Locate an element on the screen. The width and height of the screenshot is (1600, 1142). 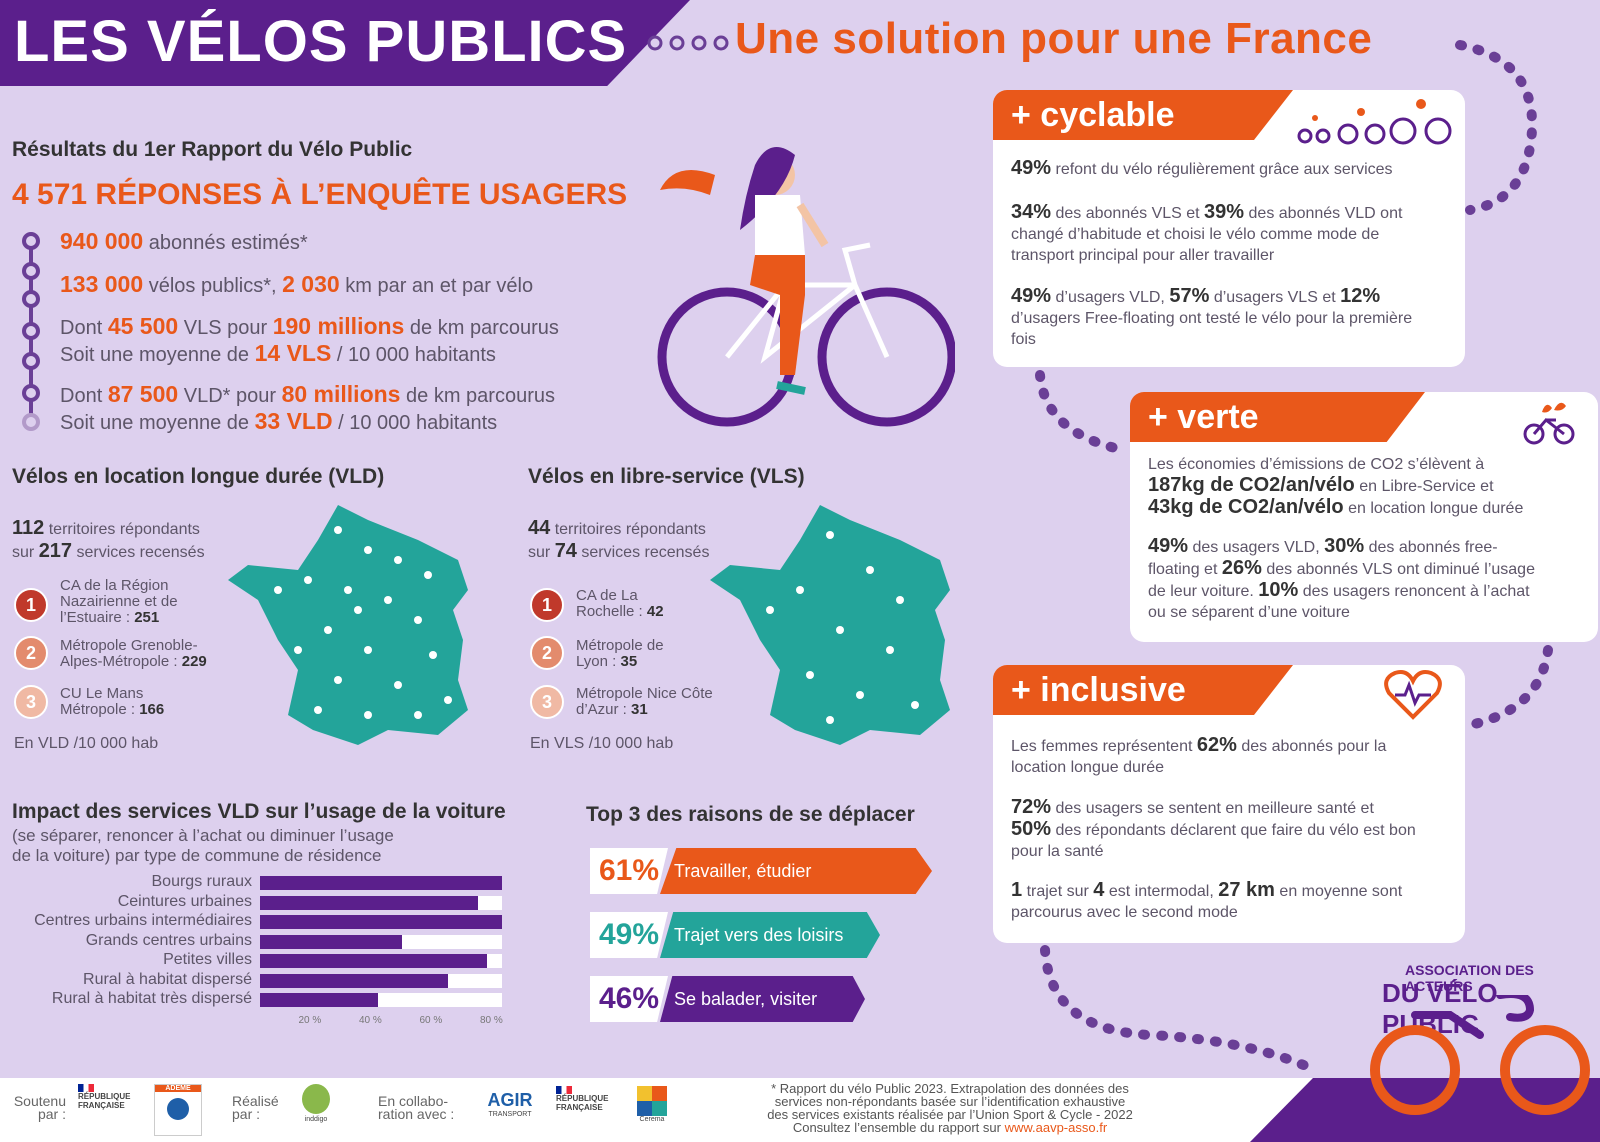
title-banner is located at coordinates (345, 43).